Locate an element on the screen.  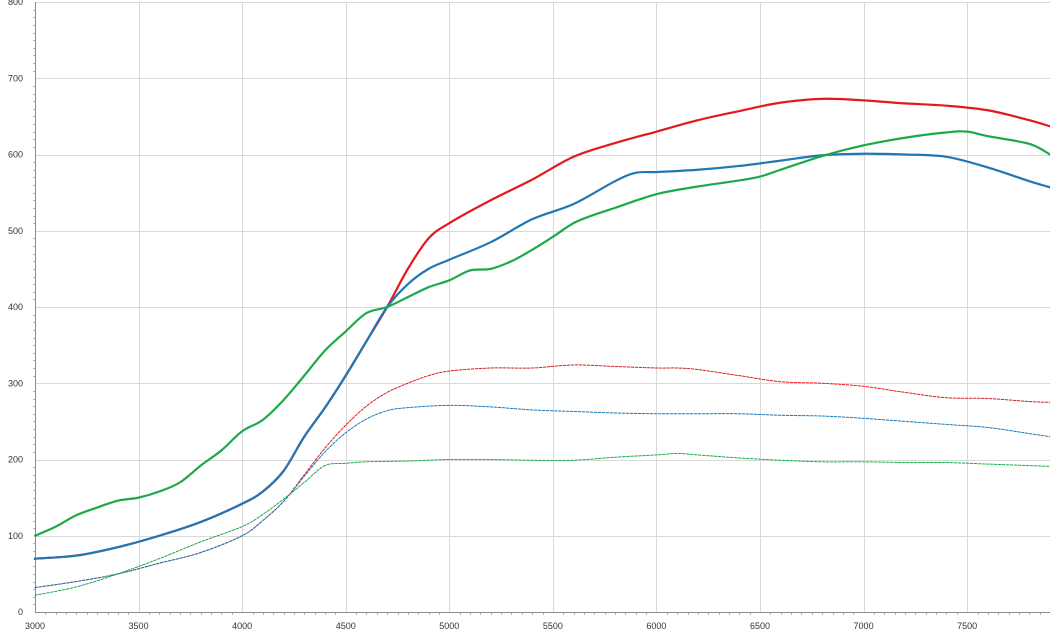
x-tick-label: 3000 is located at coordinates (35, 626).